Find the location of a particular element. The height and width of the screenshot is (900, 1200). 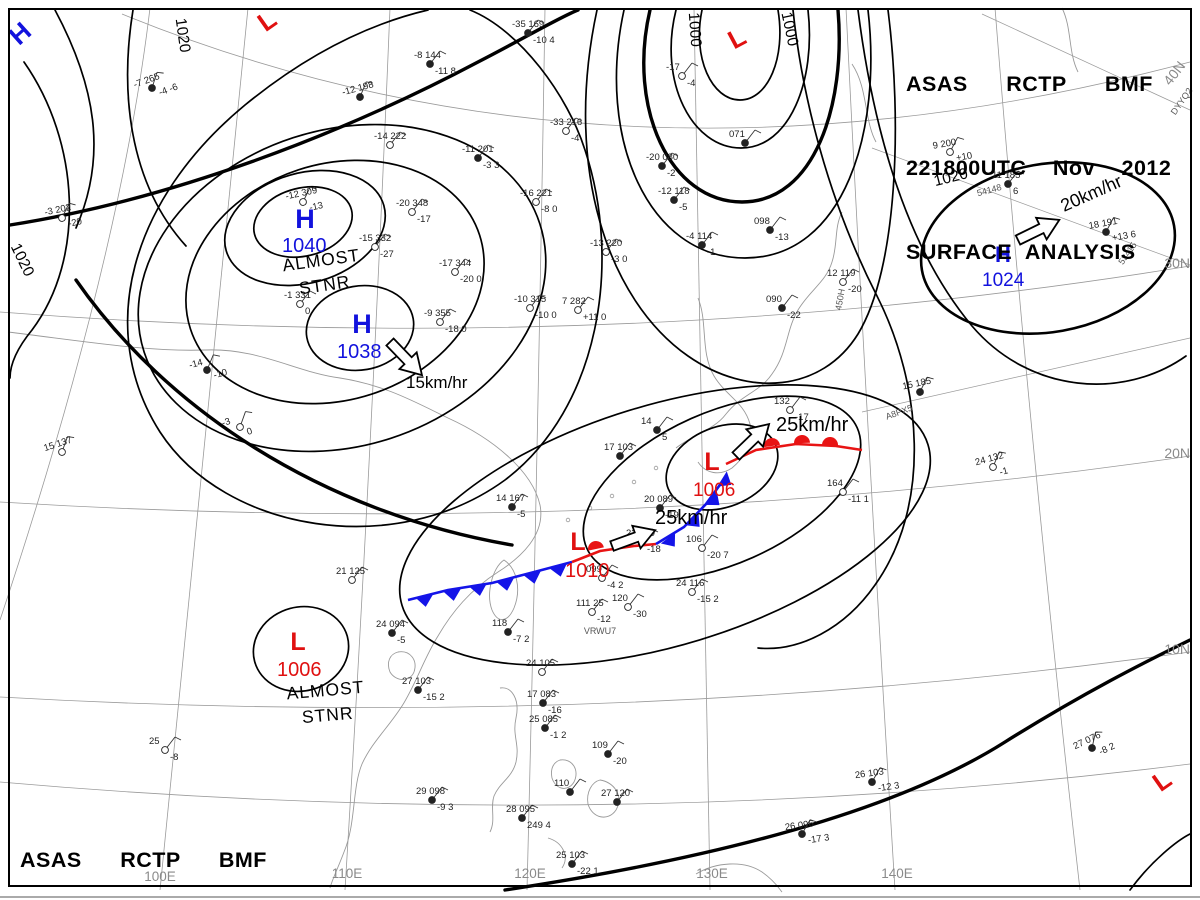

station-plot: 20 089 -19 is located at coordinates (661, 507).